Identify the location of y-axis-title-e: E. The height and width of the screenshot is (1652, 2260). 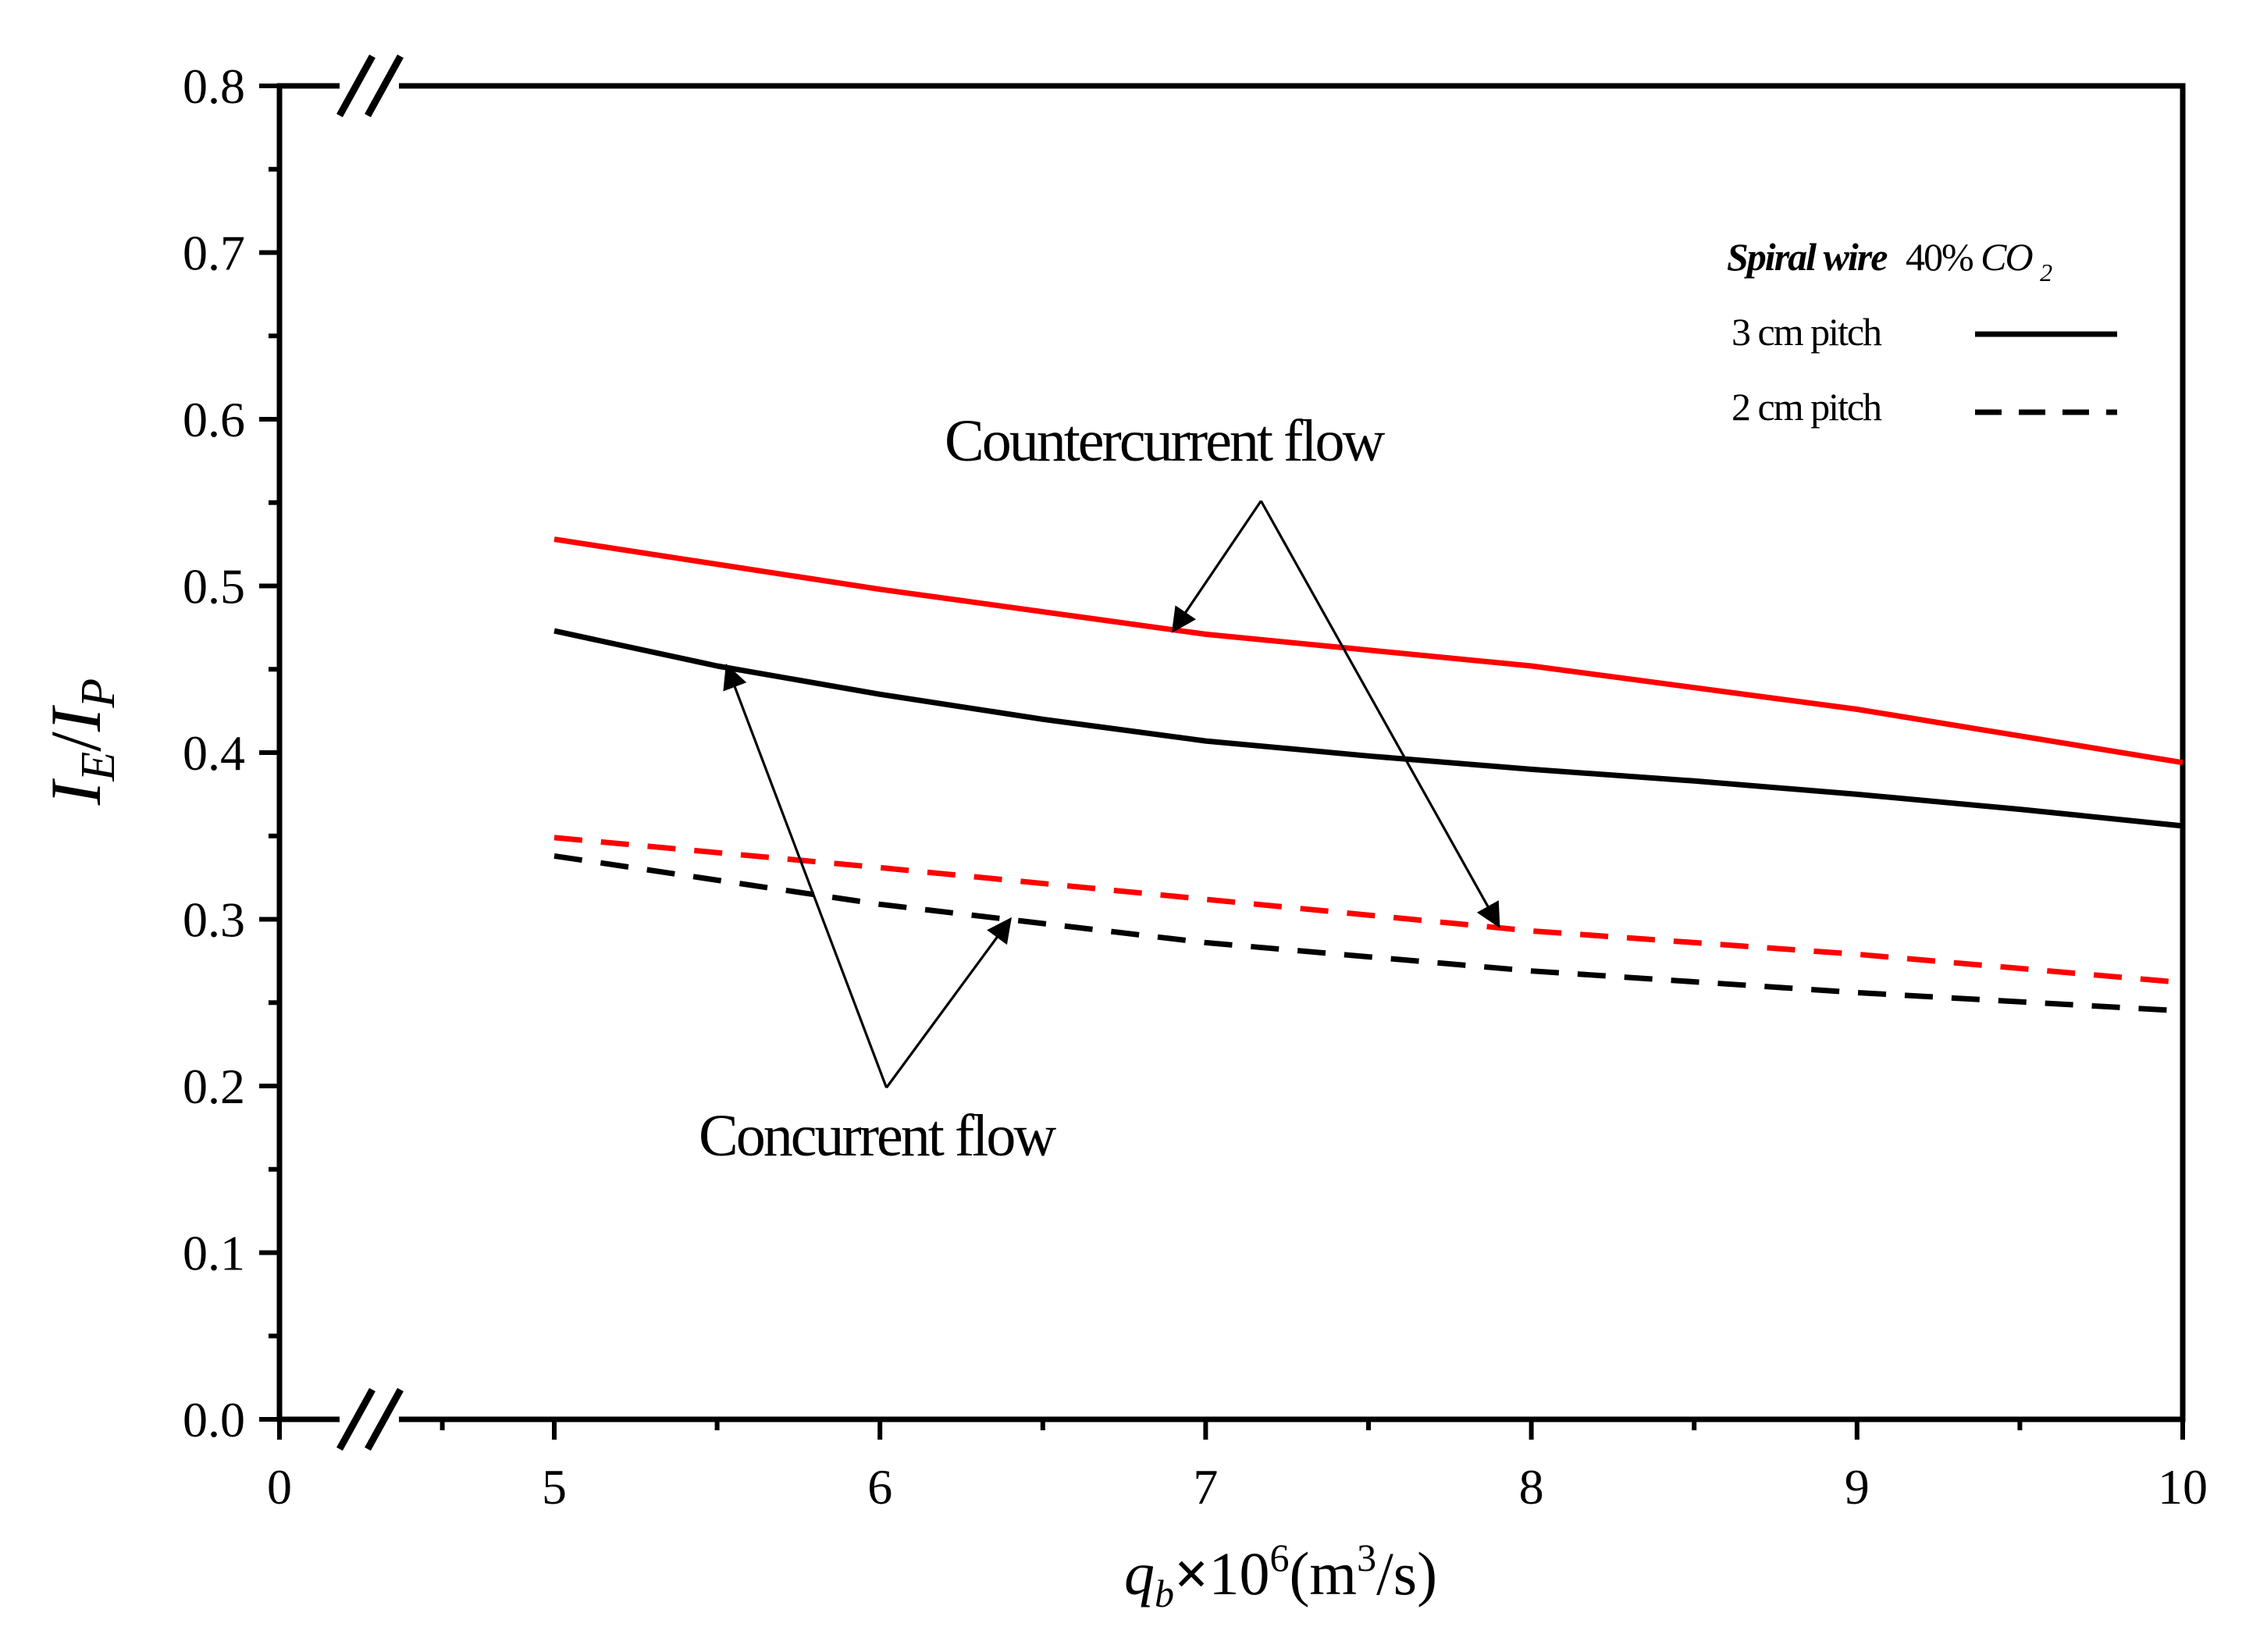
(98, 767).